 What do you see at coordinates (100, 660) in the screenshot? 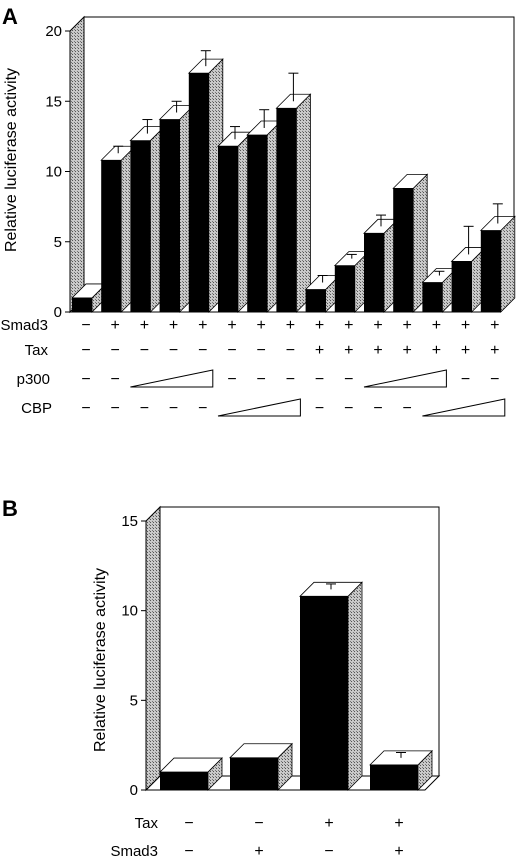
I see `panel-b-y-axis-title: Relative luciferase activity` at bounding box center [100, 660].